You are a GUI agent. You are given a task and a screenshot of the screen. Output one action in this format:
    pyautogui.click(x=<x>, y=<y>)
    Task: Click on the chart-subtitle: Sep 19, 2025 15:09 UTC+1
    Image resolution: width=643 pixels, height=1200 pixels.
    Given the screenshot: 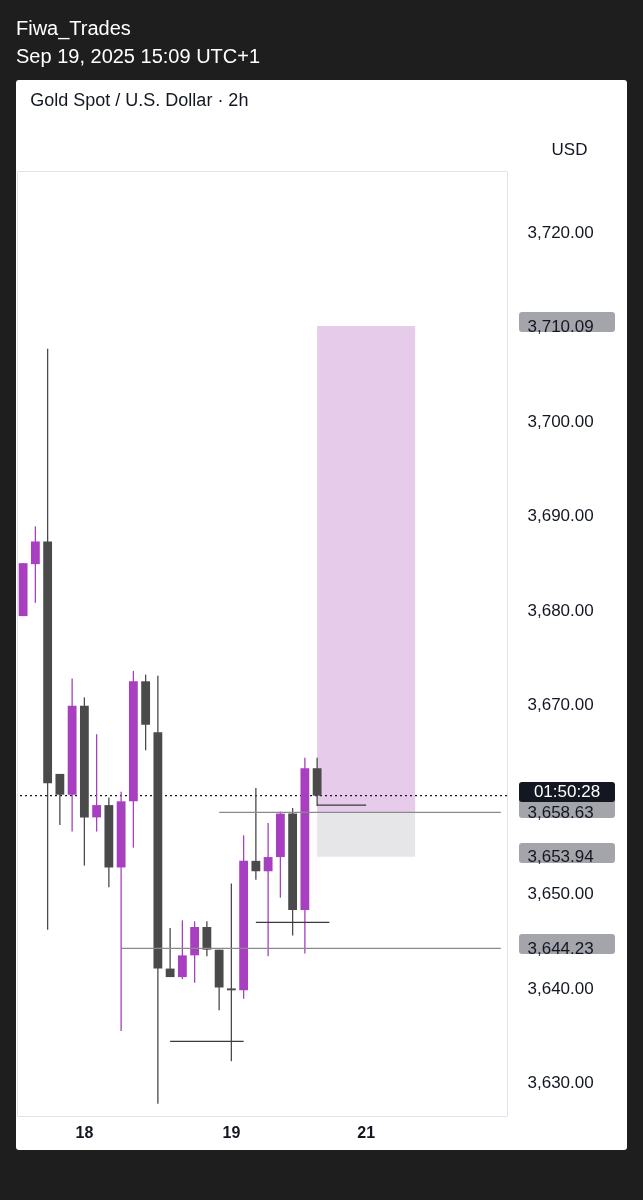 What is the action you would take?
    pyautogui.click(x=139, y=56)
    